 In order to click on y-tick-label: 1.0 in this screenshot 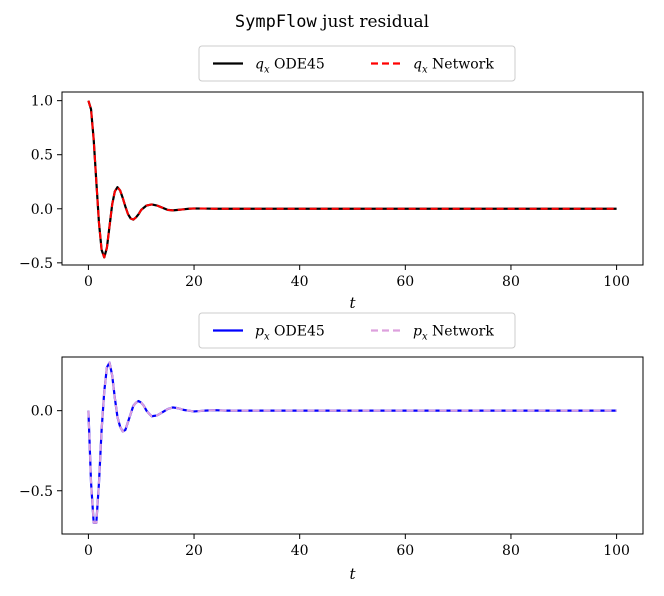, I will do `click(42, 102)`.